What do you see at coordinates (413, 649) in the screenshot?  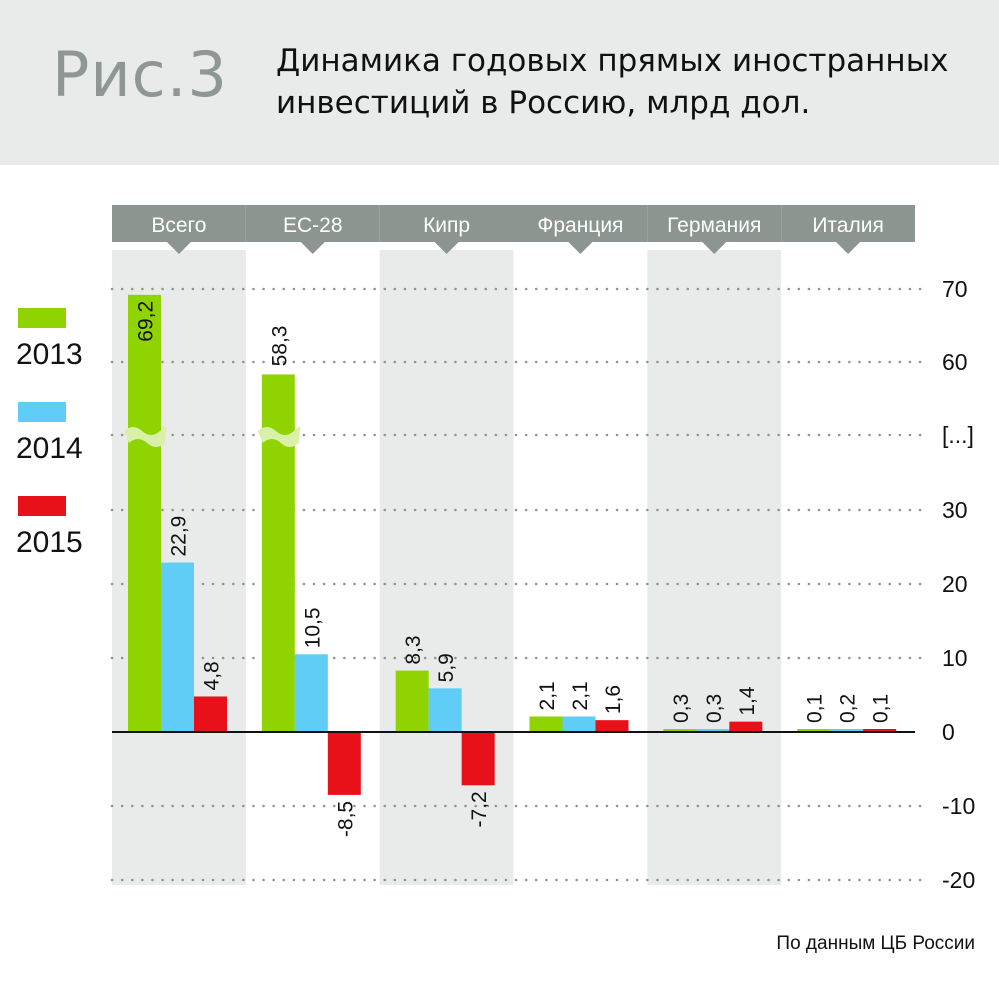 I see `data-label: 8,3` at bounding box center [413, 649].